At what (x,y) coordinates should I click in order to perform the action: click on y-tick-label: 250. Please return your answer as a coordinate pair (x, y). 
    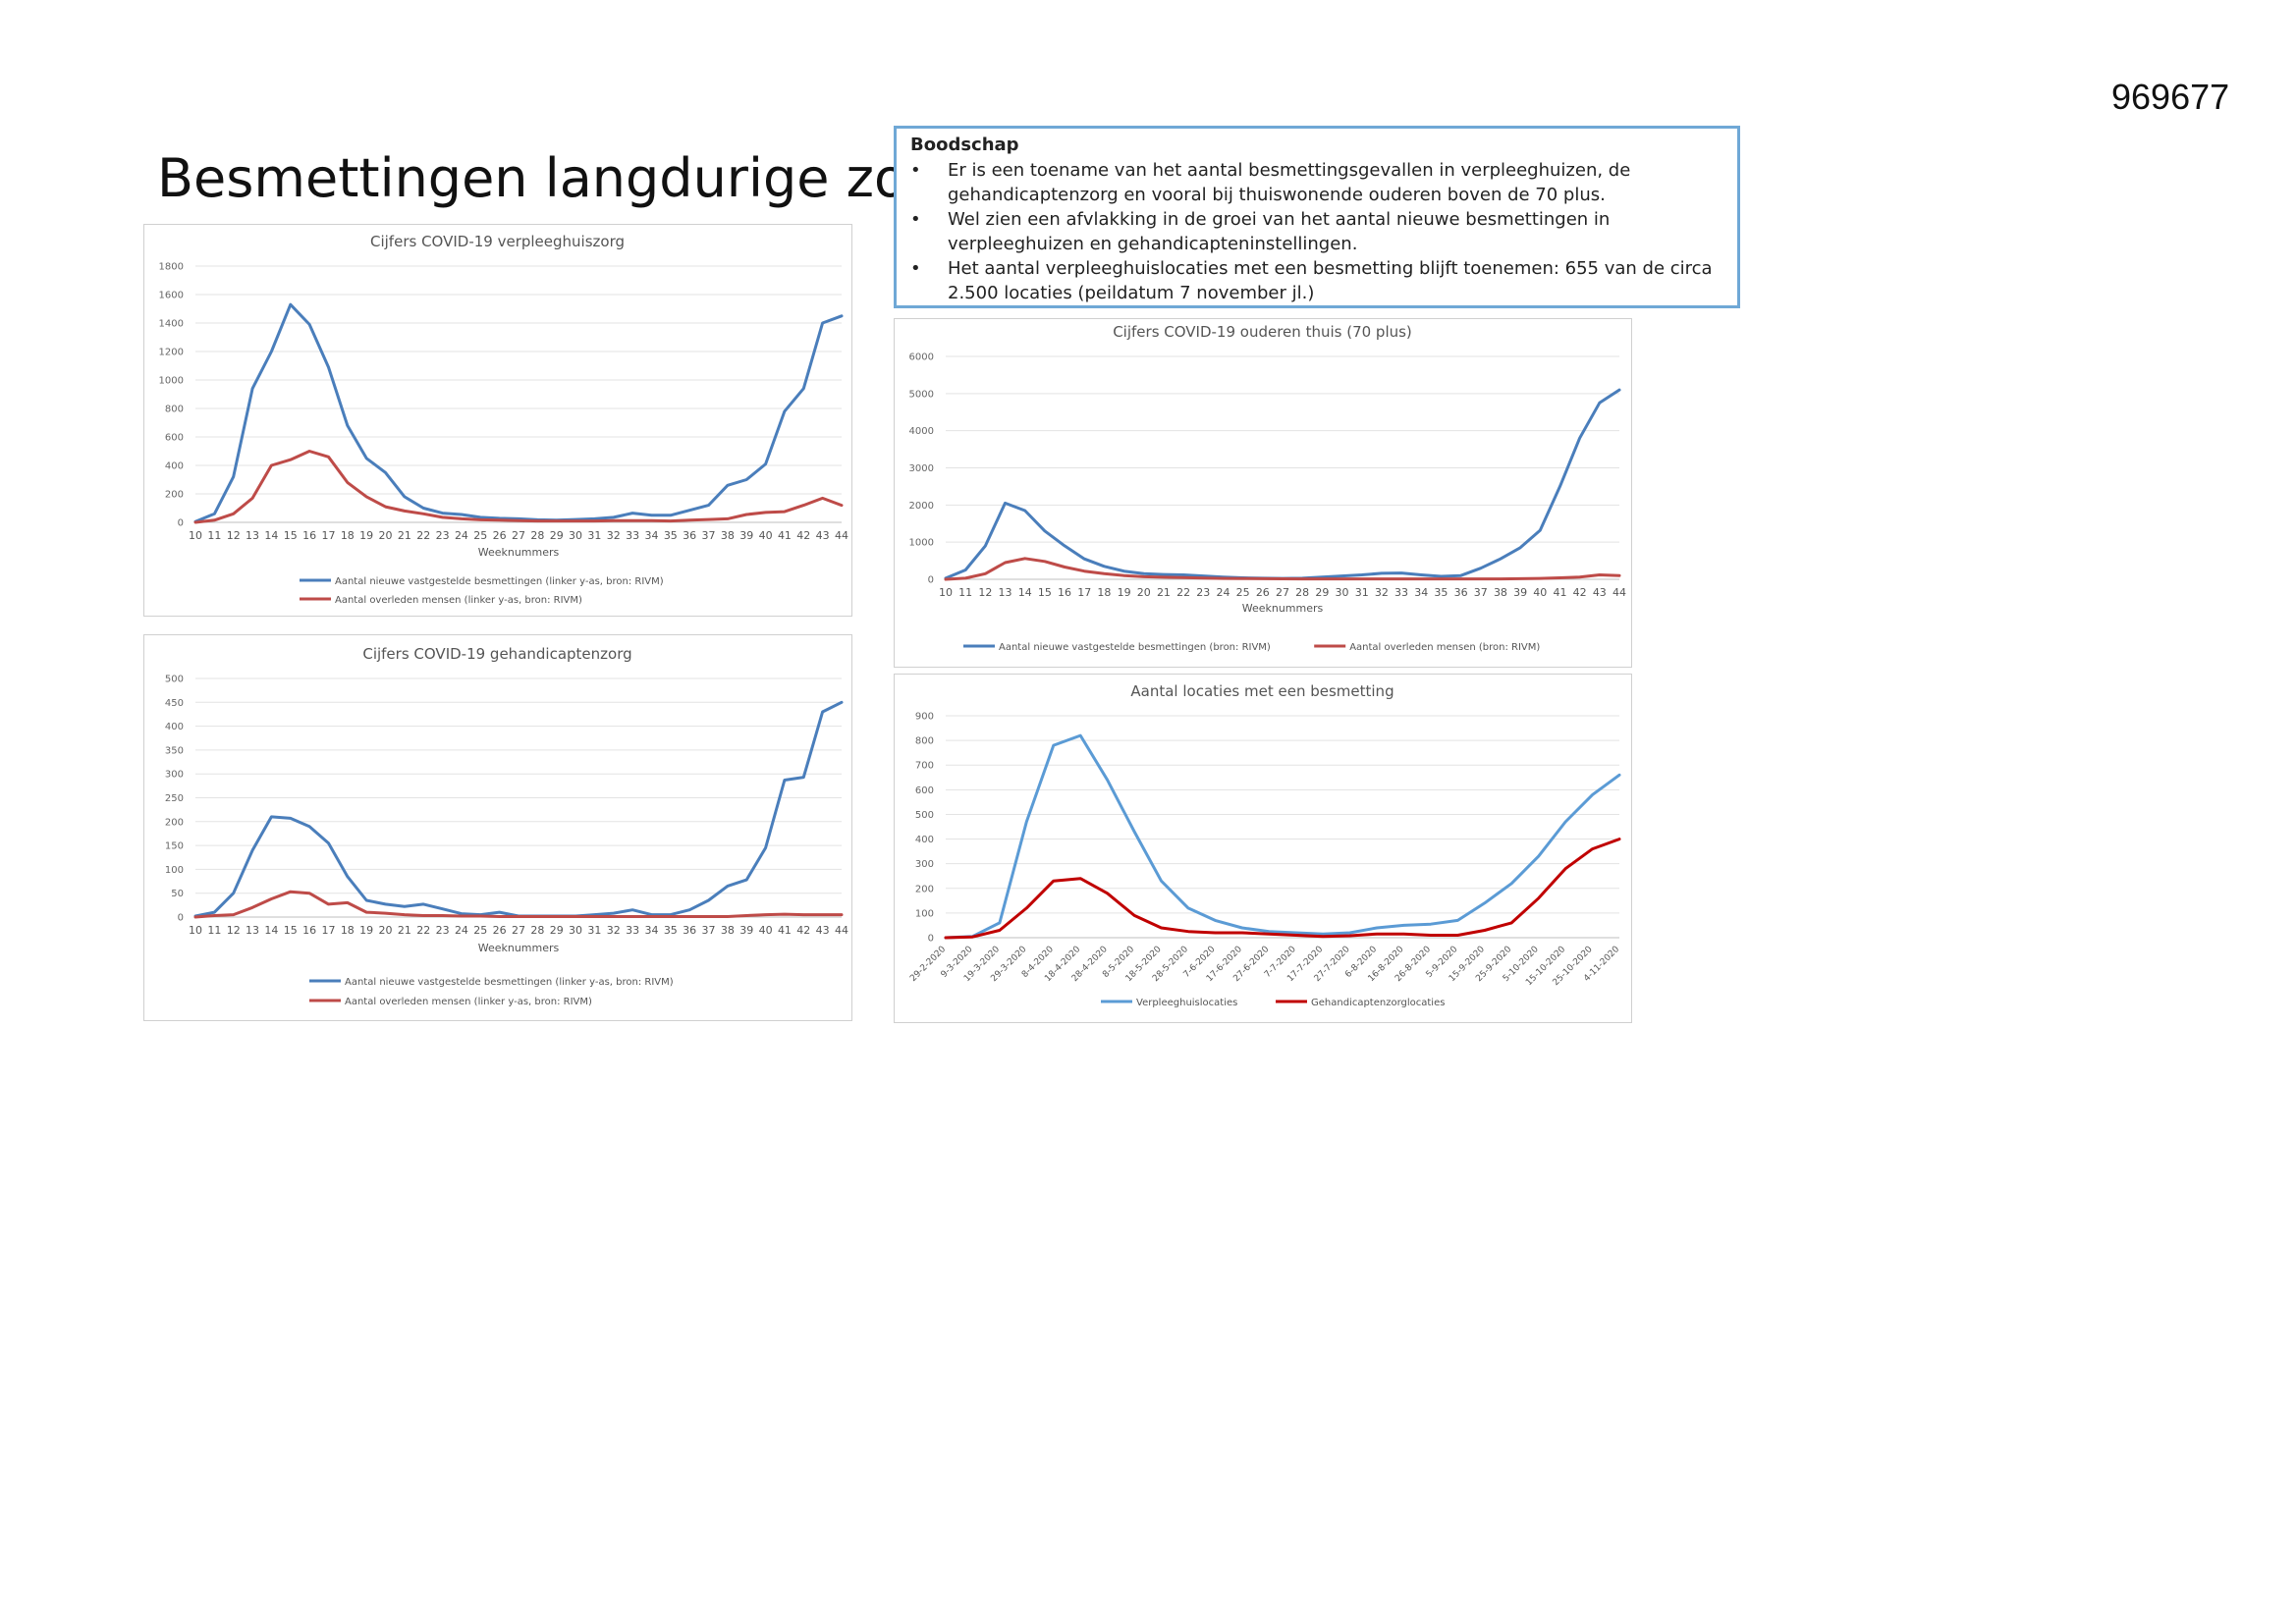
    Looking at the image, I should click on (174, 798).